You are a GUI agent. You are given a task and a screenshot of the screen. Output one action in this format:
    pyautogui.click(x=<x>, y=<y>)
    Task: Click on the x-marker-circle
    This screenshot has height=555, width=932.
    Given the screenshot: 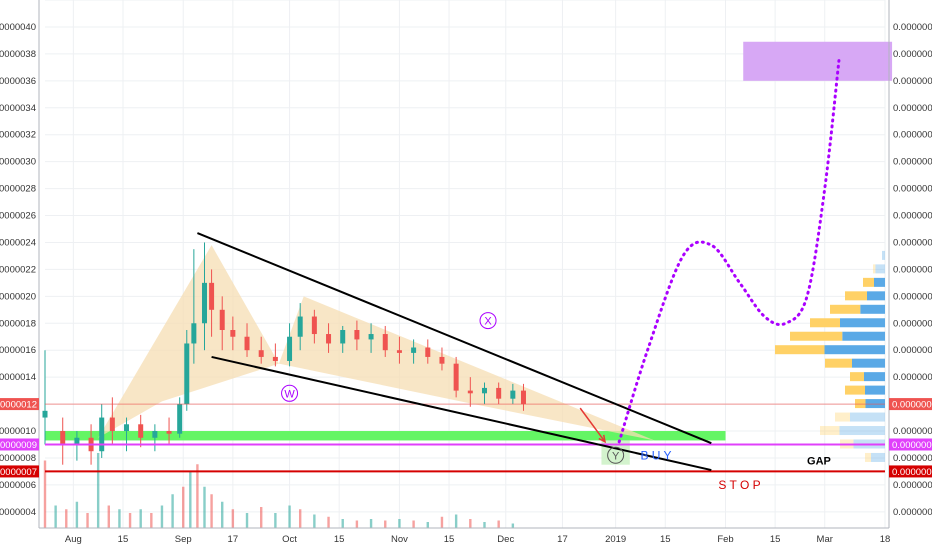 What is the action you would take?
    pyautogui.click(x=488, y=321)
    